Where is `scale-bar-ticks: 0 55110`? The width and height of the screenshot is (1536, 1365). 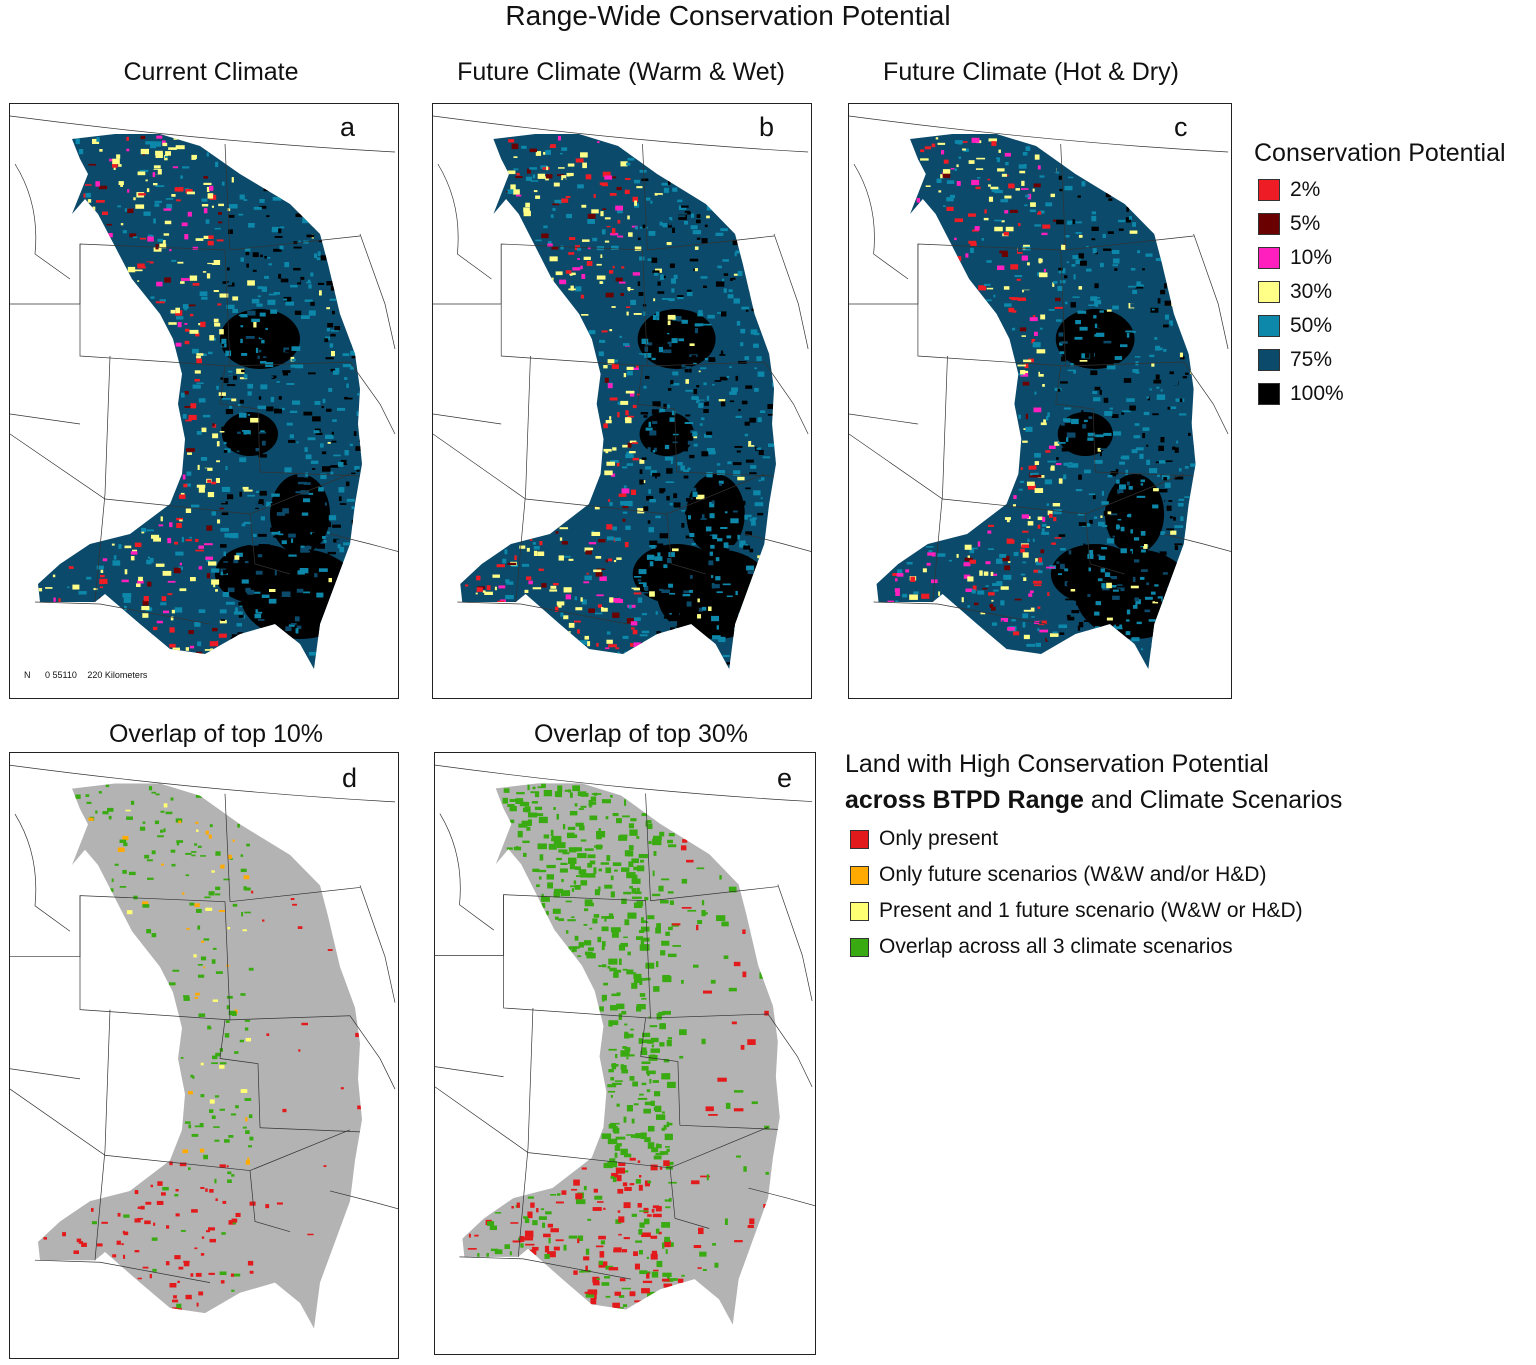 scale-bar-ticks: 0 55110 is located at coordinates (61, 675).